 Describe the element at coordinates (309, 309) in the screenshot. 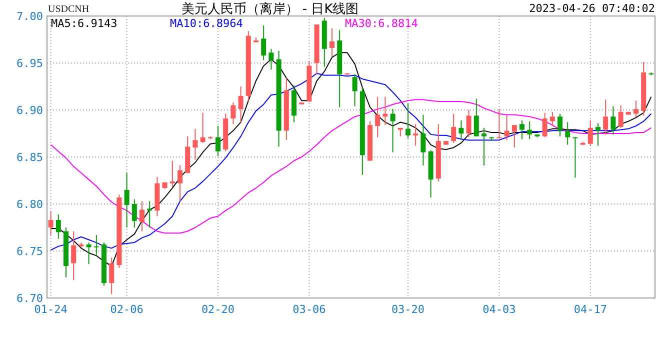

I see `x-tick-label: 03-06` at that location.